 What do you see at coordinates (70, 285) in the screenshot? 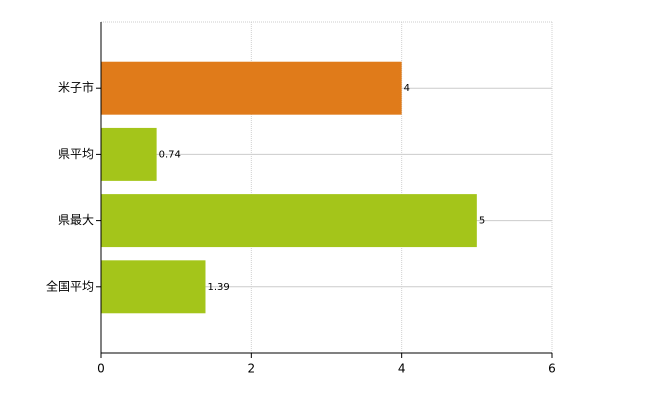
I see `y-tick-label: 全国平均` at bounding box center [70, 285].